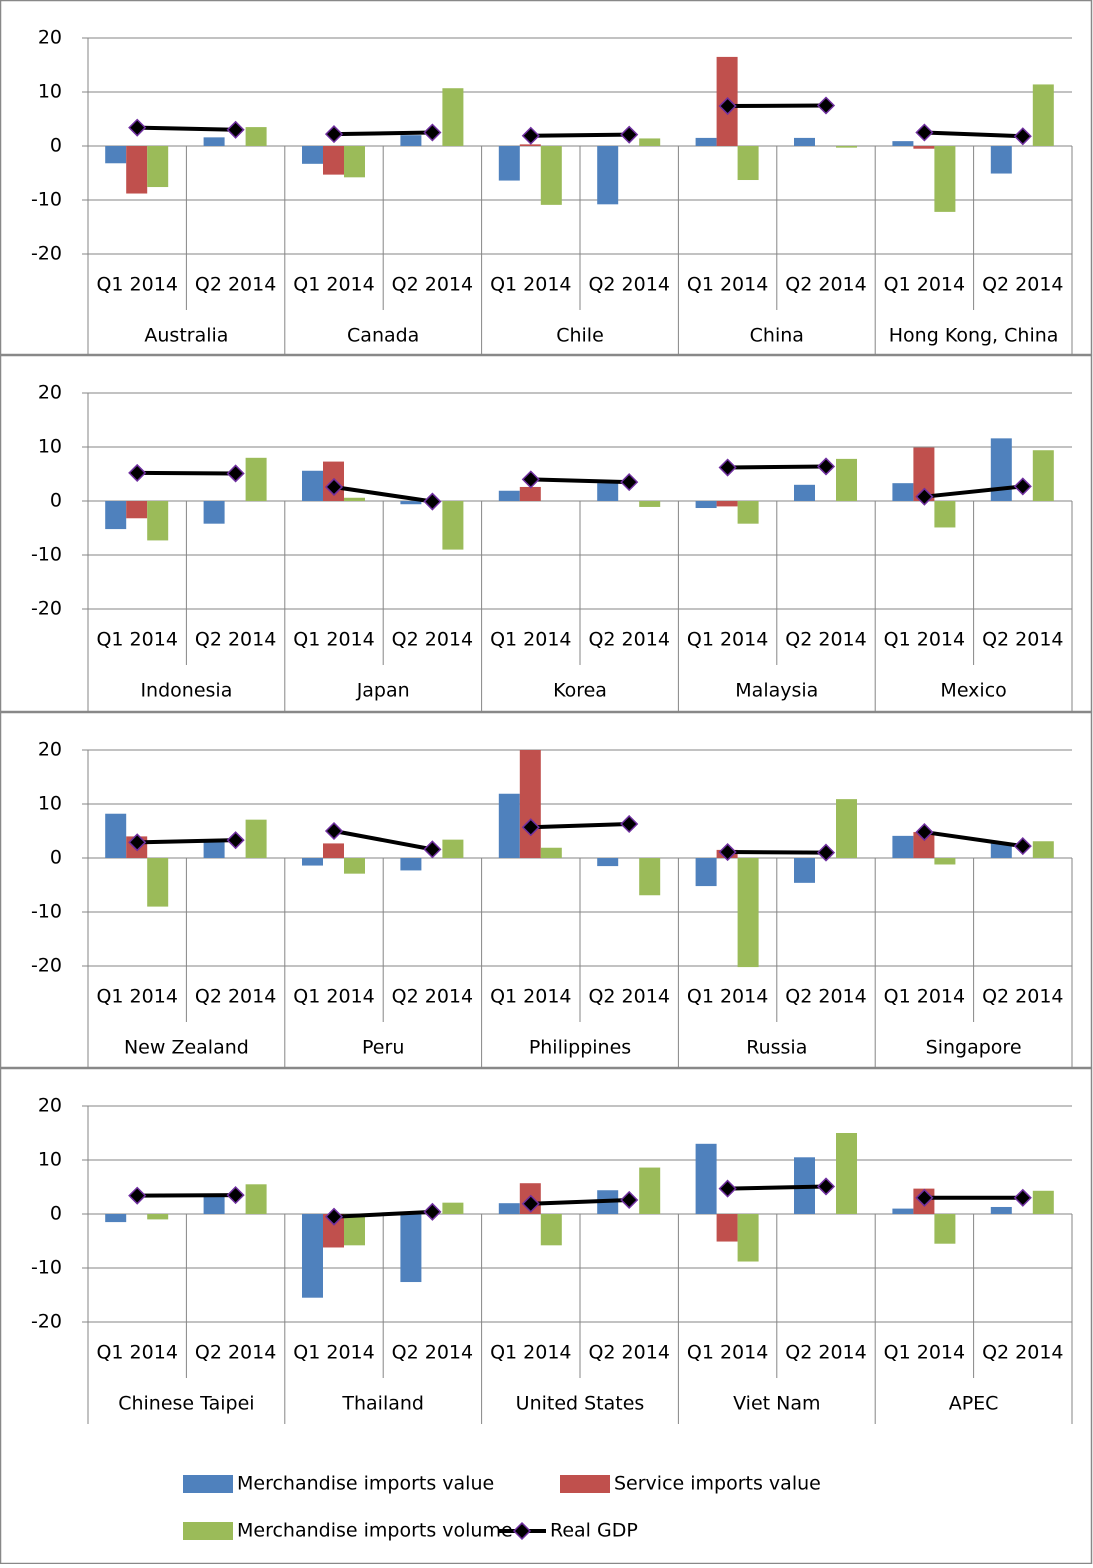 The height and width of the screenshot is (1568, 1093). Describe the element at coordinates (186, 1048) in the screenshot. I see `group-label: New Zealand` at that location.